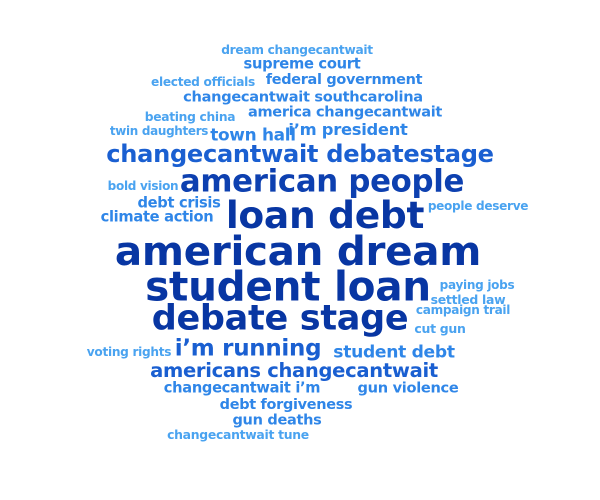 This screenshot has height=500, width=600. Describe the element at coordinates (477, 284) in the screenshot. I see `word-paying-jobs: paying jobs` at that location.